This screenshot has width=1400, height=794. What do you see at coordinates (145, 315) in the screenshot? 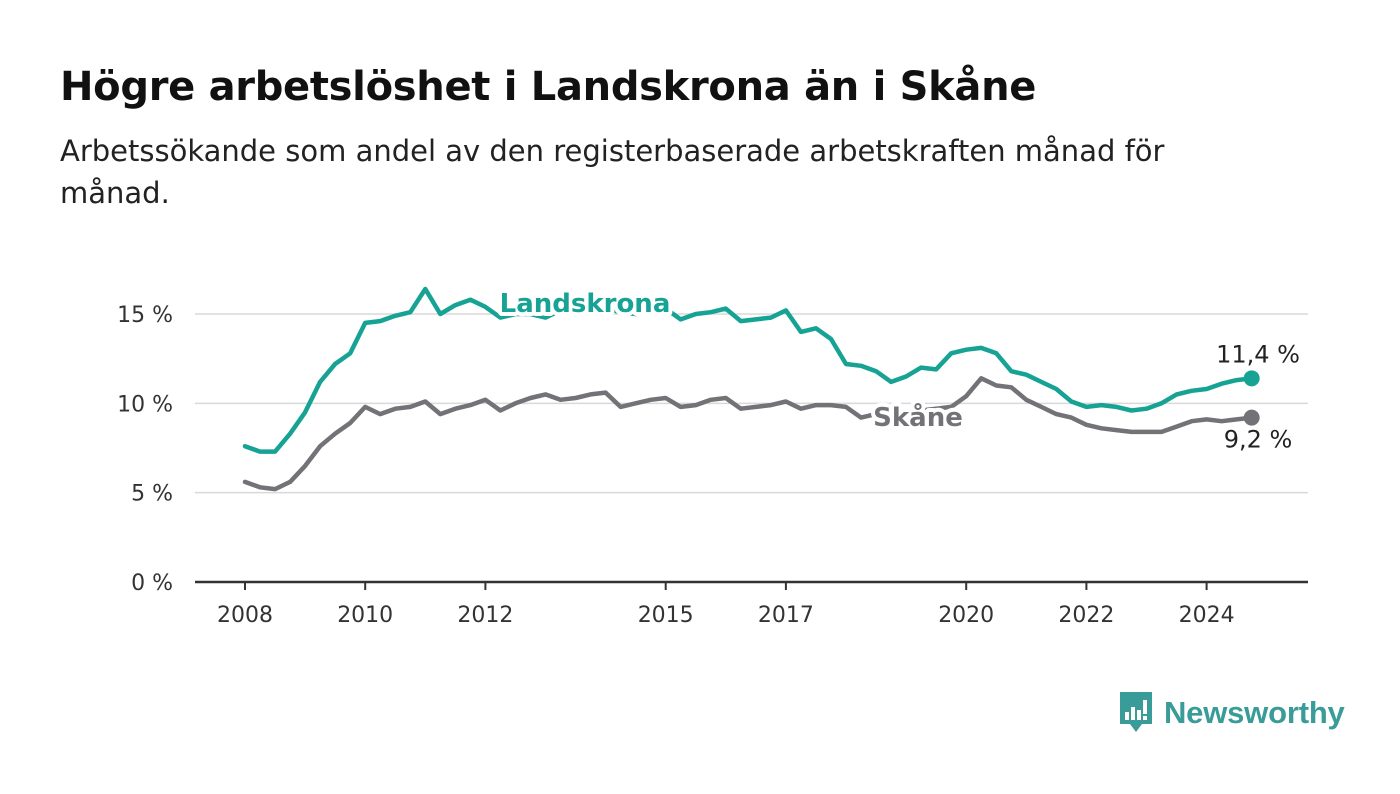
I see `y-tick-label: 15 %` at bounding box center [145, 315].